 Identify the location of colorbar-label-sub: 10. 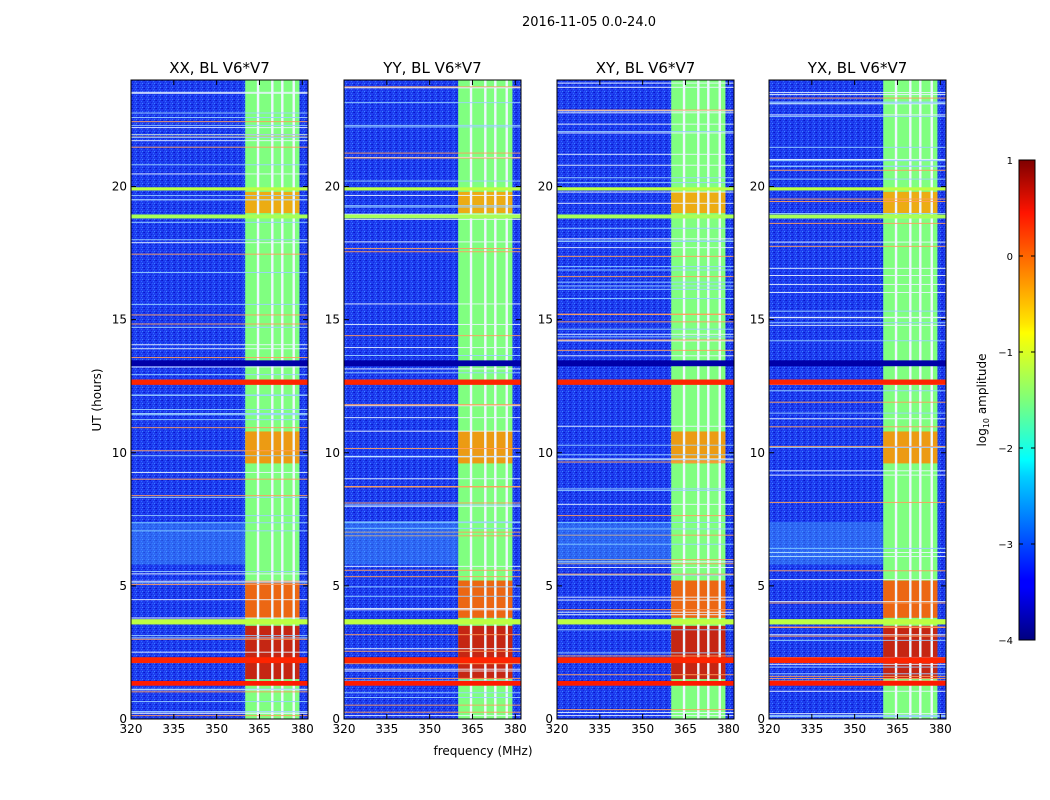
(986, 423).